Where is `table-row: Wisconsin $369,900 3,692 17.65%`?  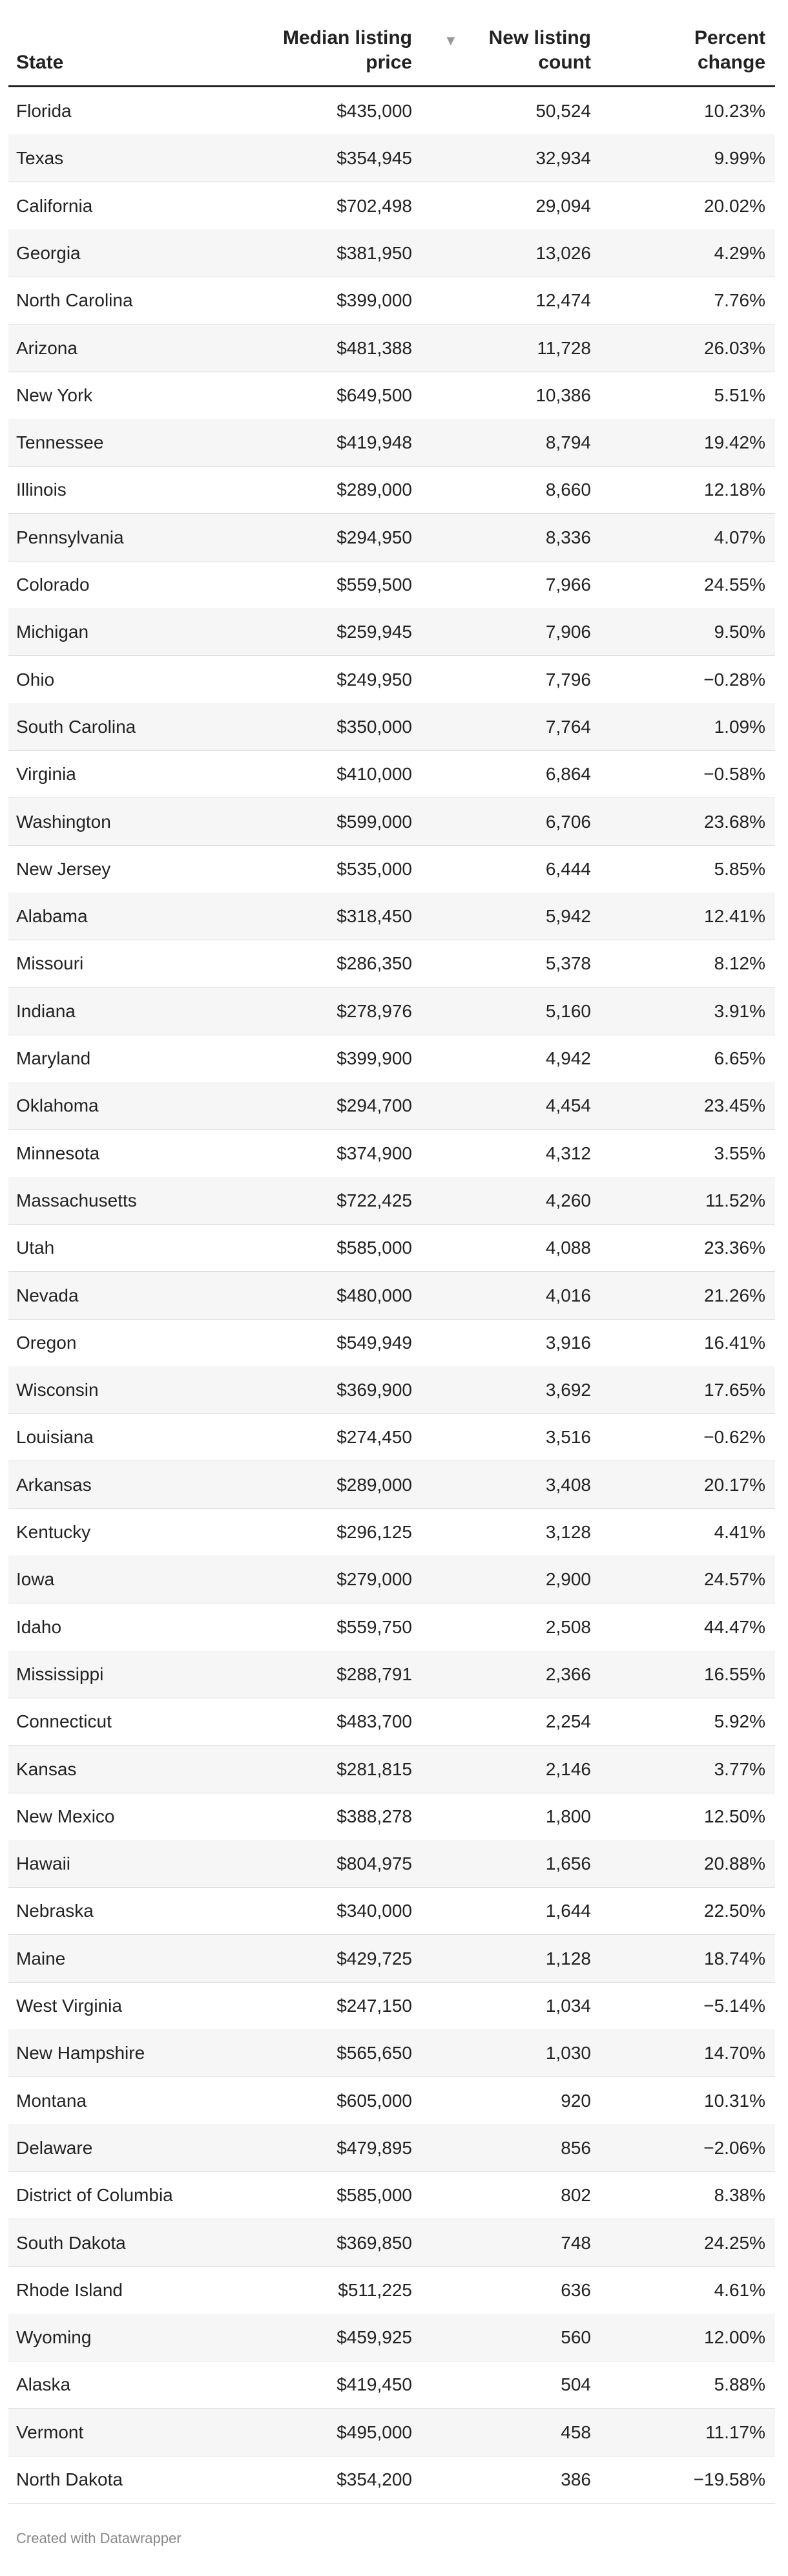 table-row: Wisconsin $369,900 3,692 17.65% is located at coordinates (391, 1390).